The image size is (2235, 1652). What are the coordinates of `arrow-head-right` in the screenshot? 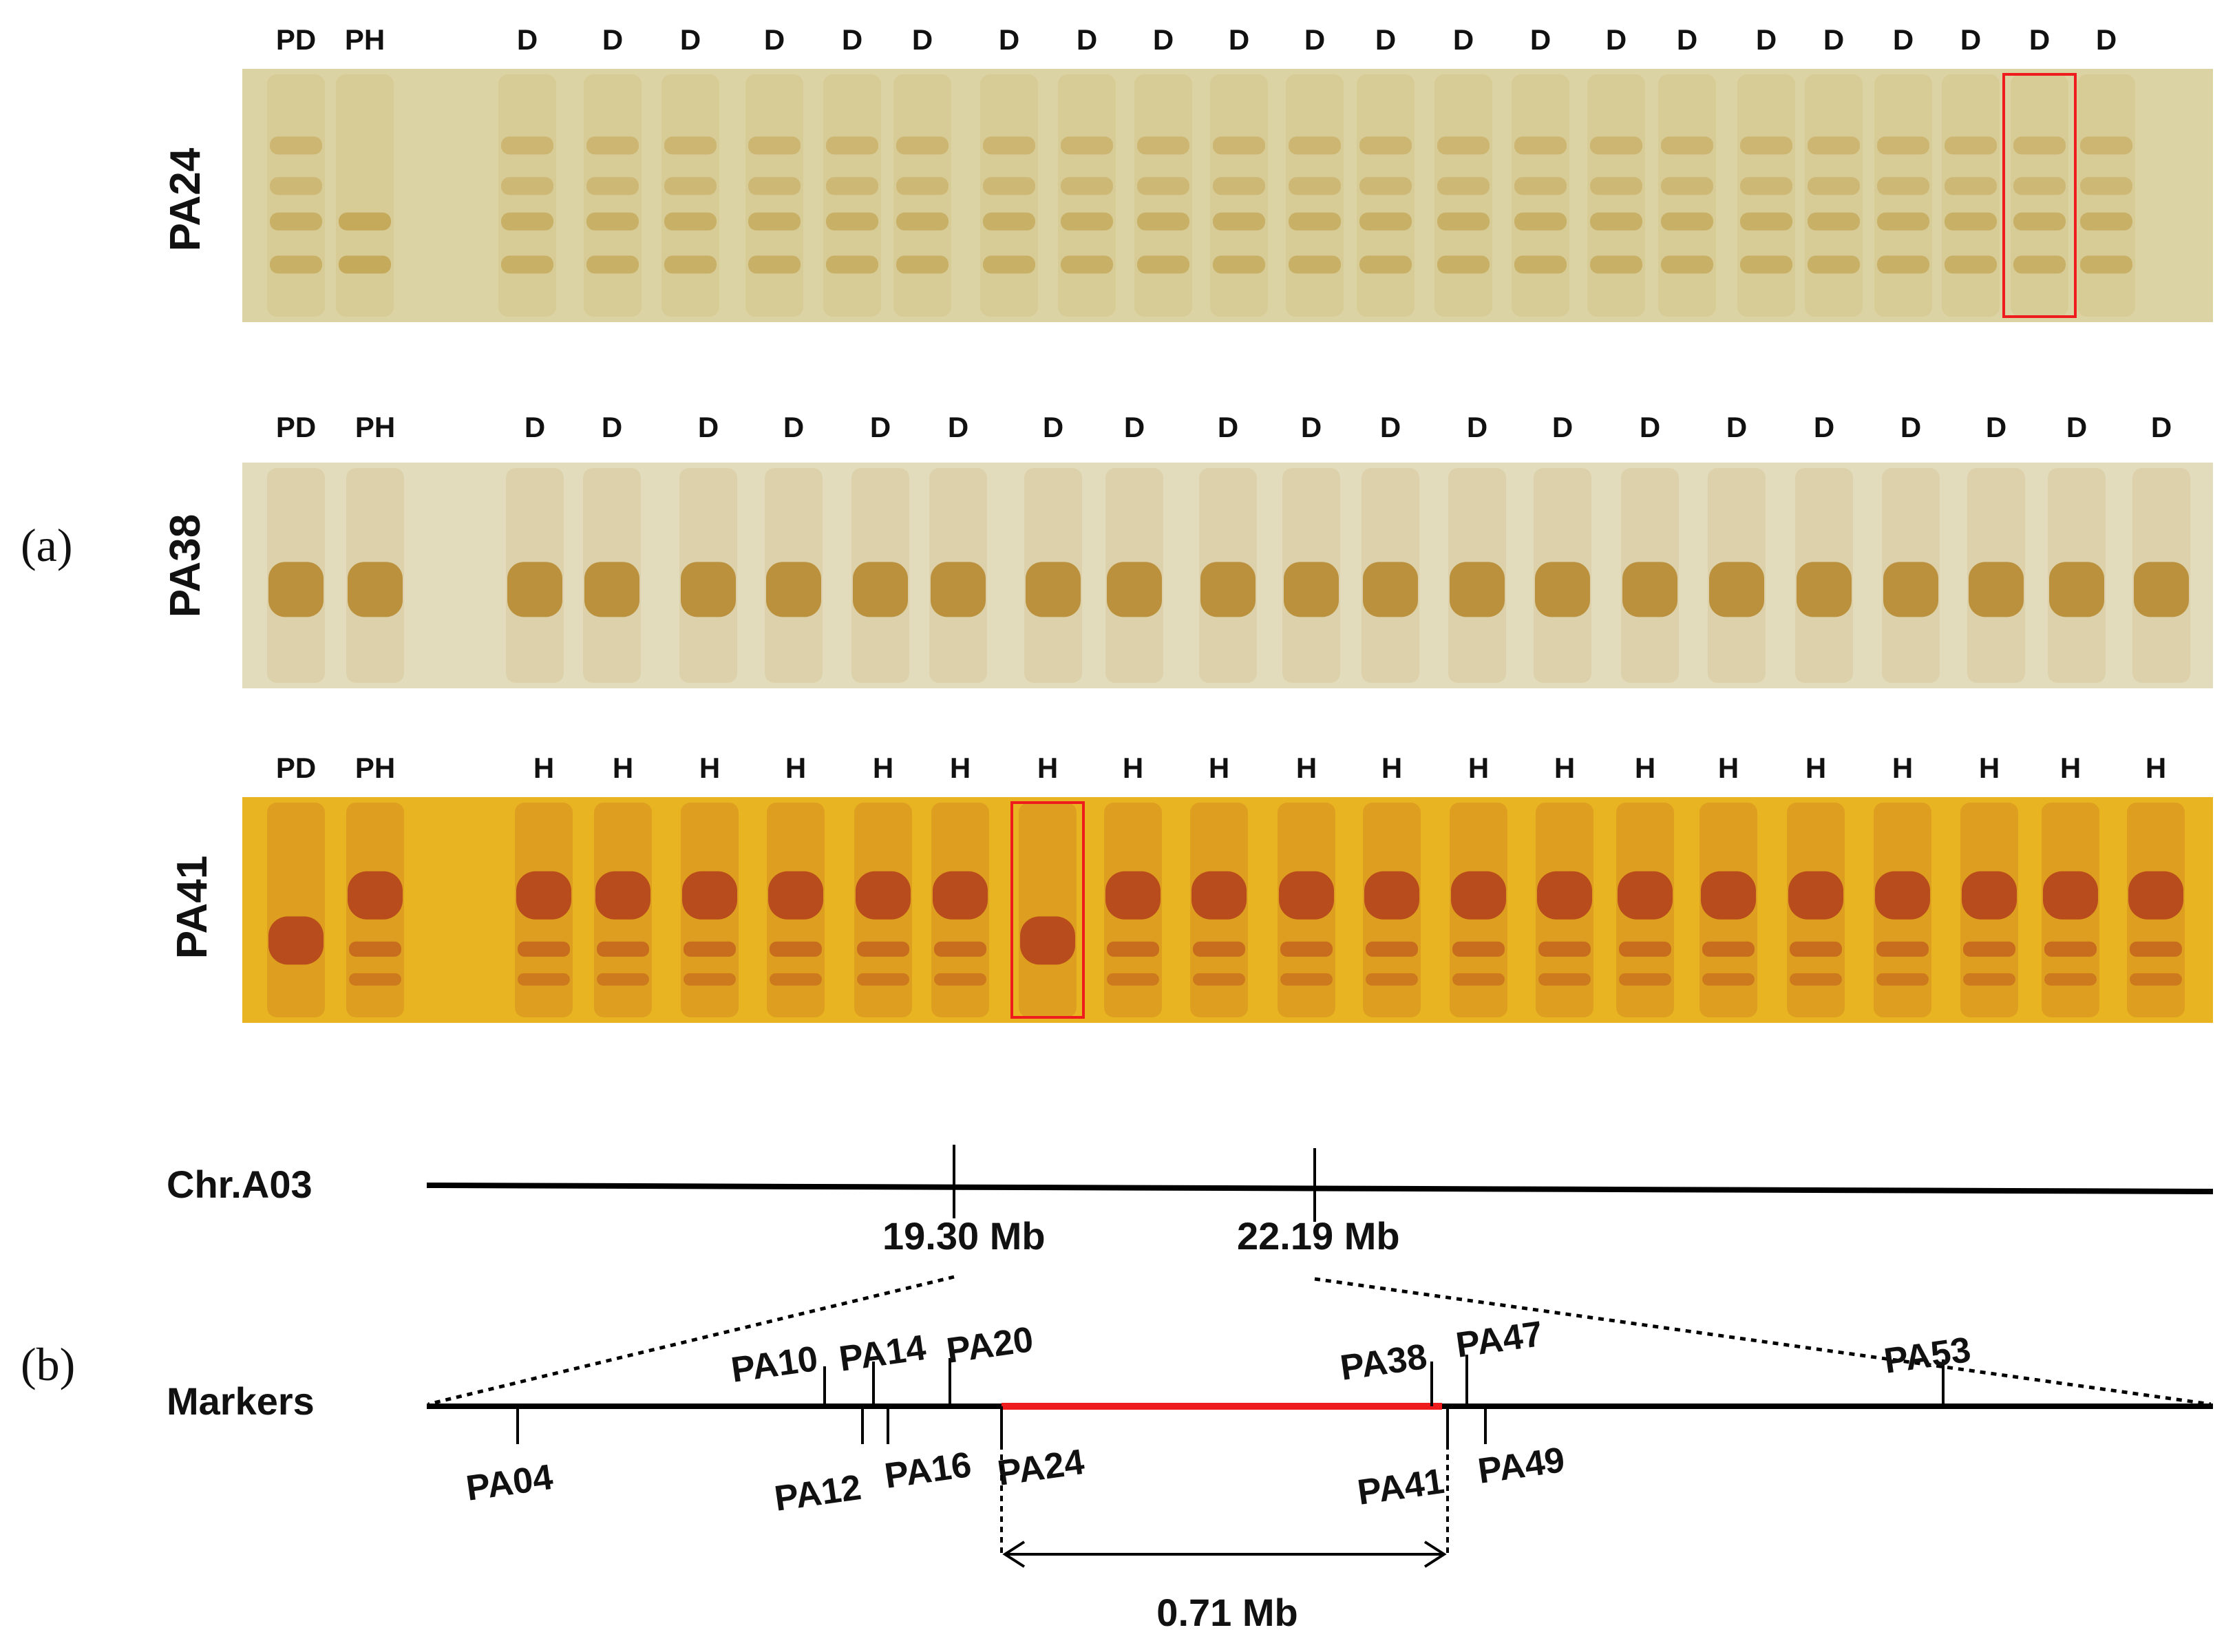 It's located at (1435, 1554).